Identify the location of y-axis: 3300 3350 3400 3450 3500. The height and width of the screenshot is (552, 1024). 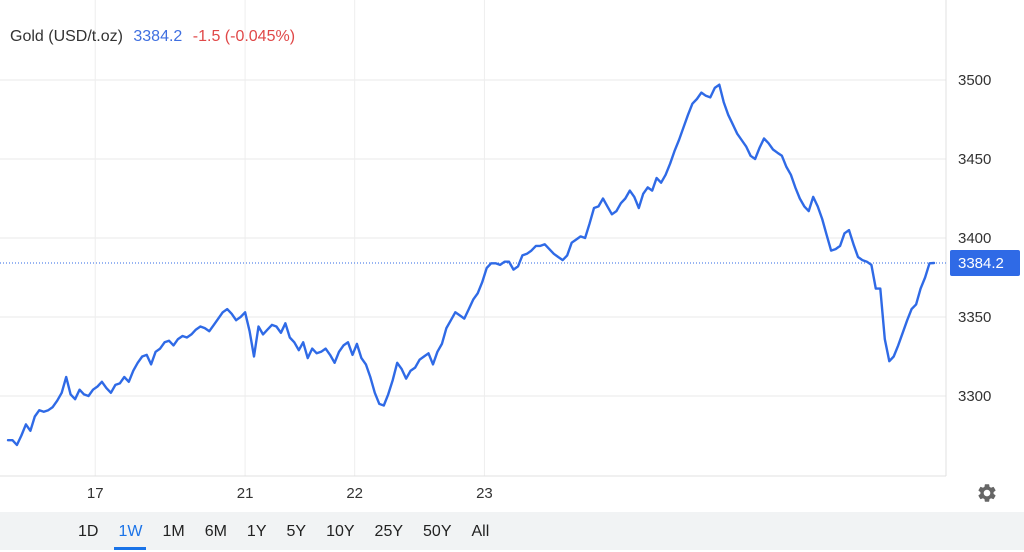
(974, 238).